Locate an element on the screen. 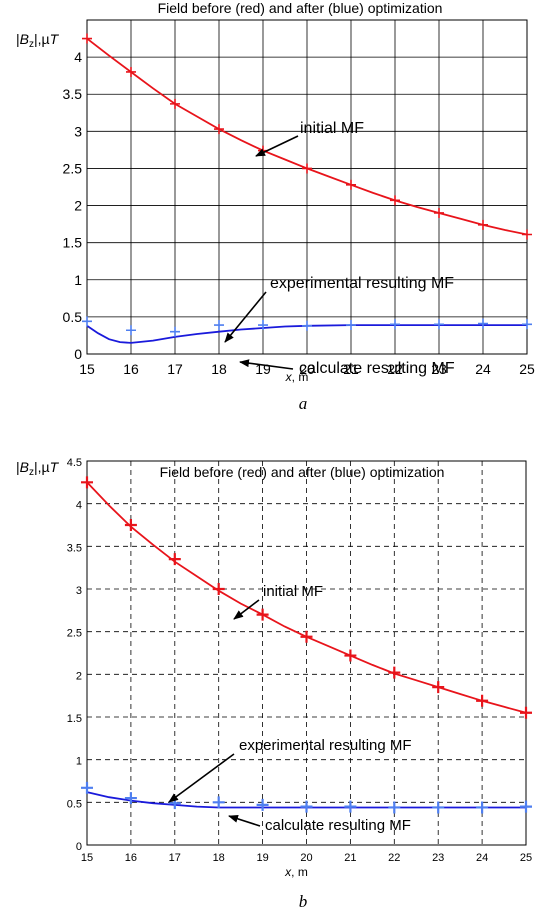  figure-caption: b is located at coordinates (303, 901).